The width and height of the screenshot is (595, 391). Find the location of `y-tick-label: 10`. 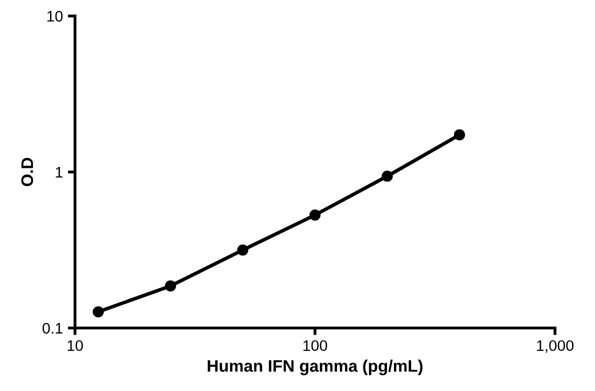

y-tick-label: 10 is located at coordinates (55, 16).